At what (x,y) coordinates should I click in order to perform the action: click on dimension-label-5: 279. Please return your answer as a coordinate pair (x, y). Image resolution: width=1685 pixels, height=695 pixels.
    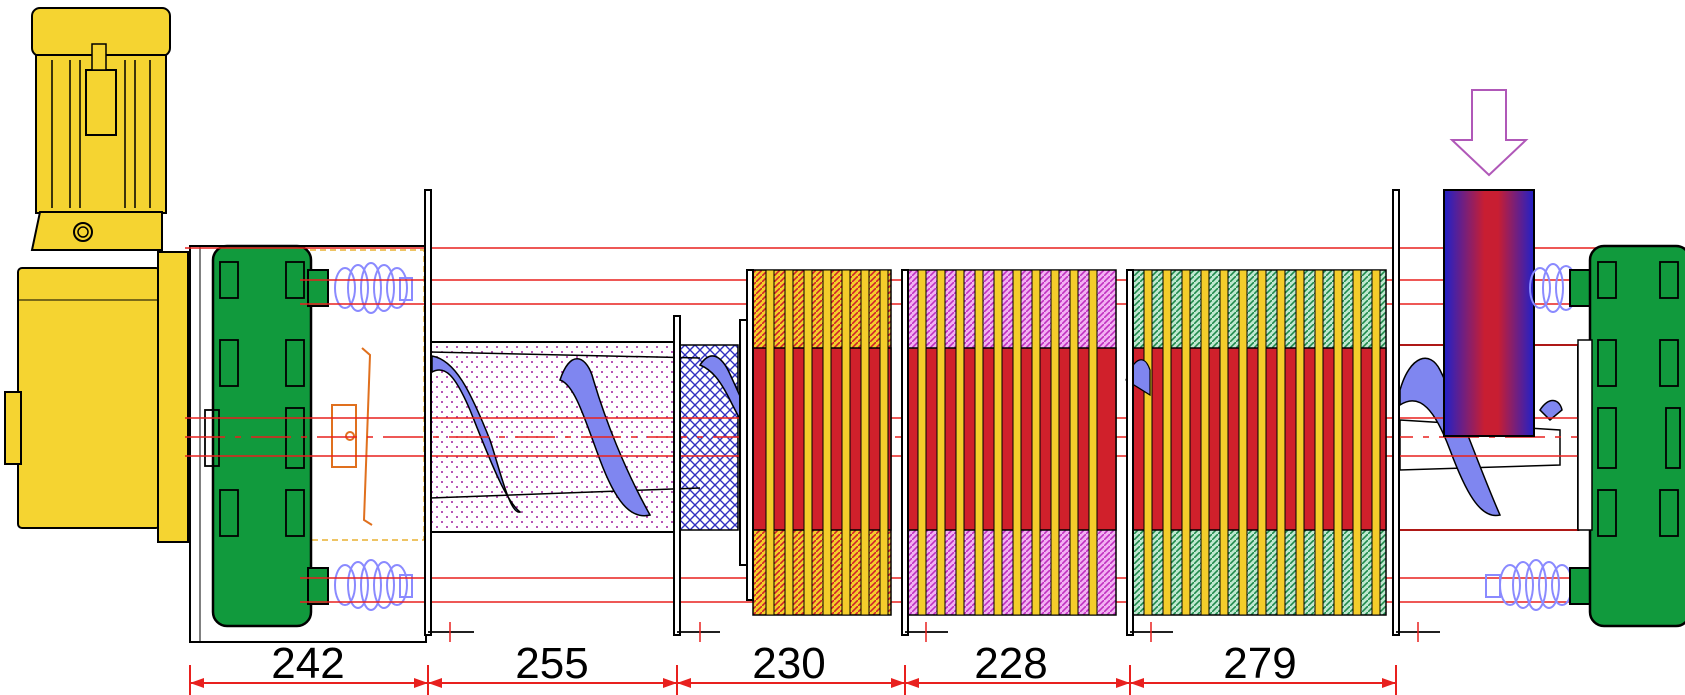
    Looking at the image, I should click on (1259, 663).